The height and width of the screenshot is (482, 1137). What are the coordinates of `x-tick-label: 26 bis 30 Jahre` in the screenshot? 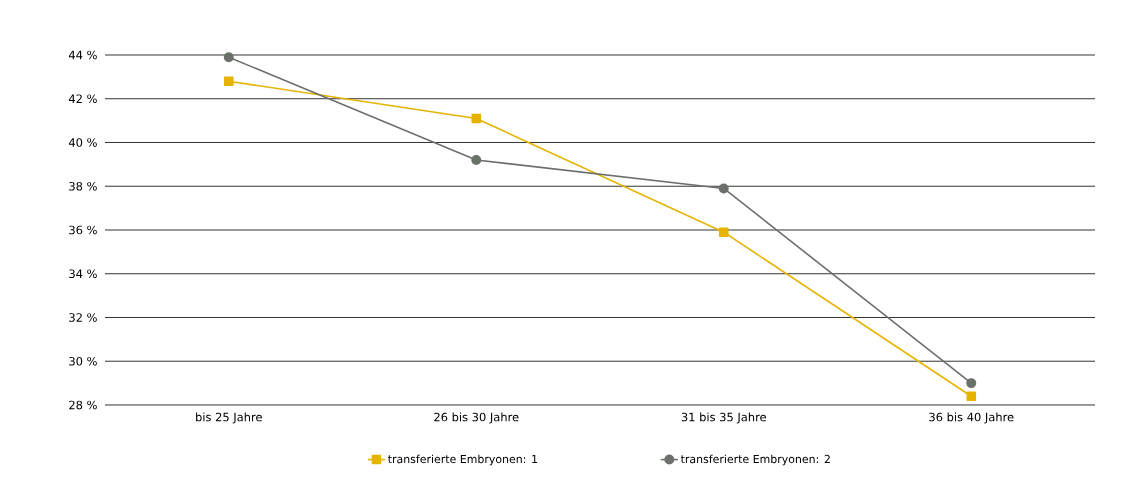 It's located at (476, 418).